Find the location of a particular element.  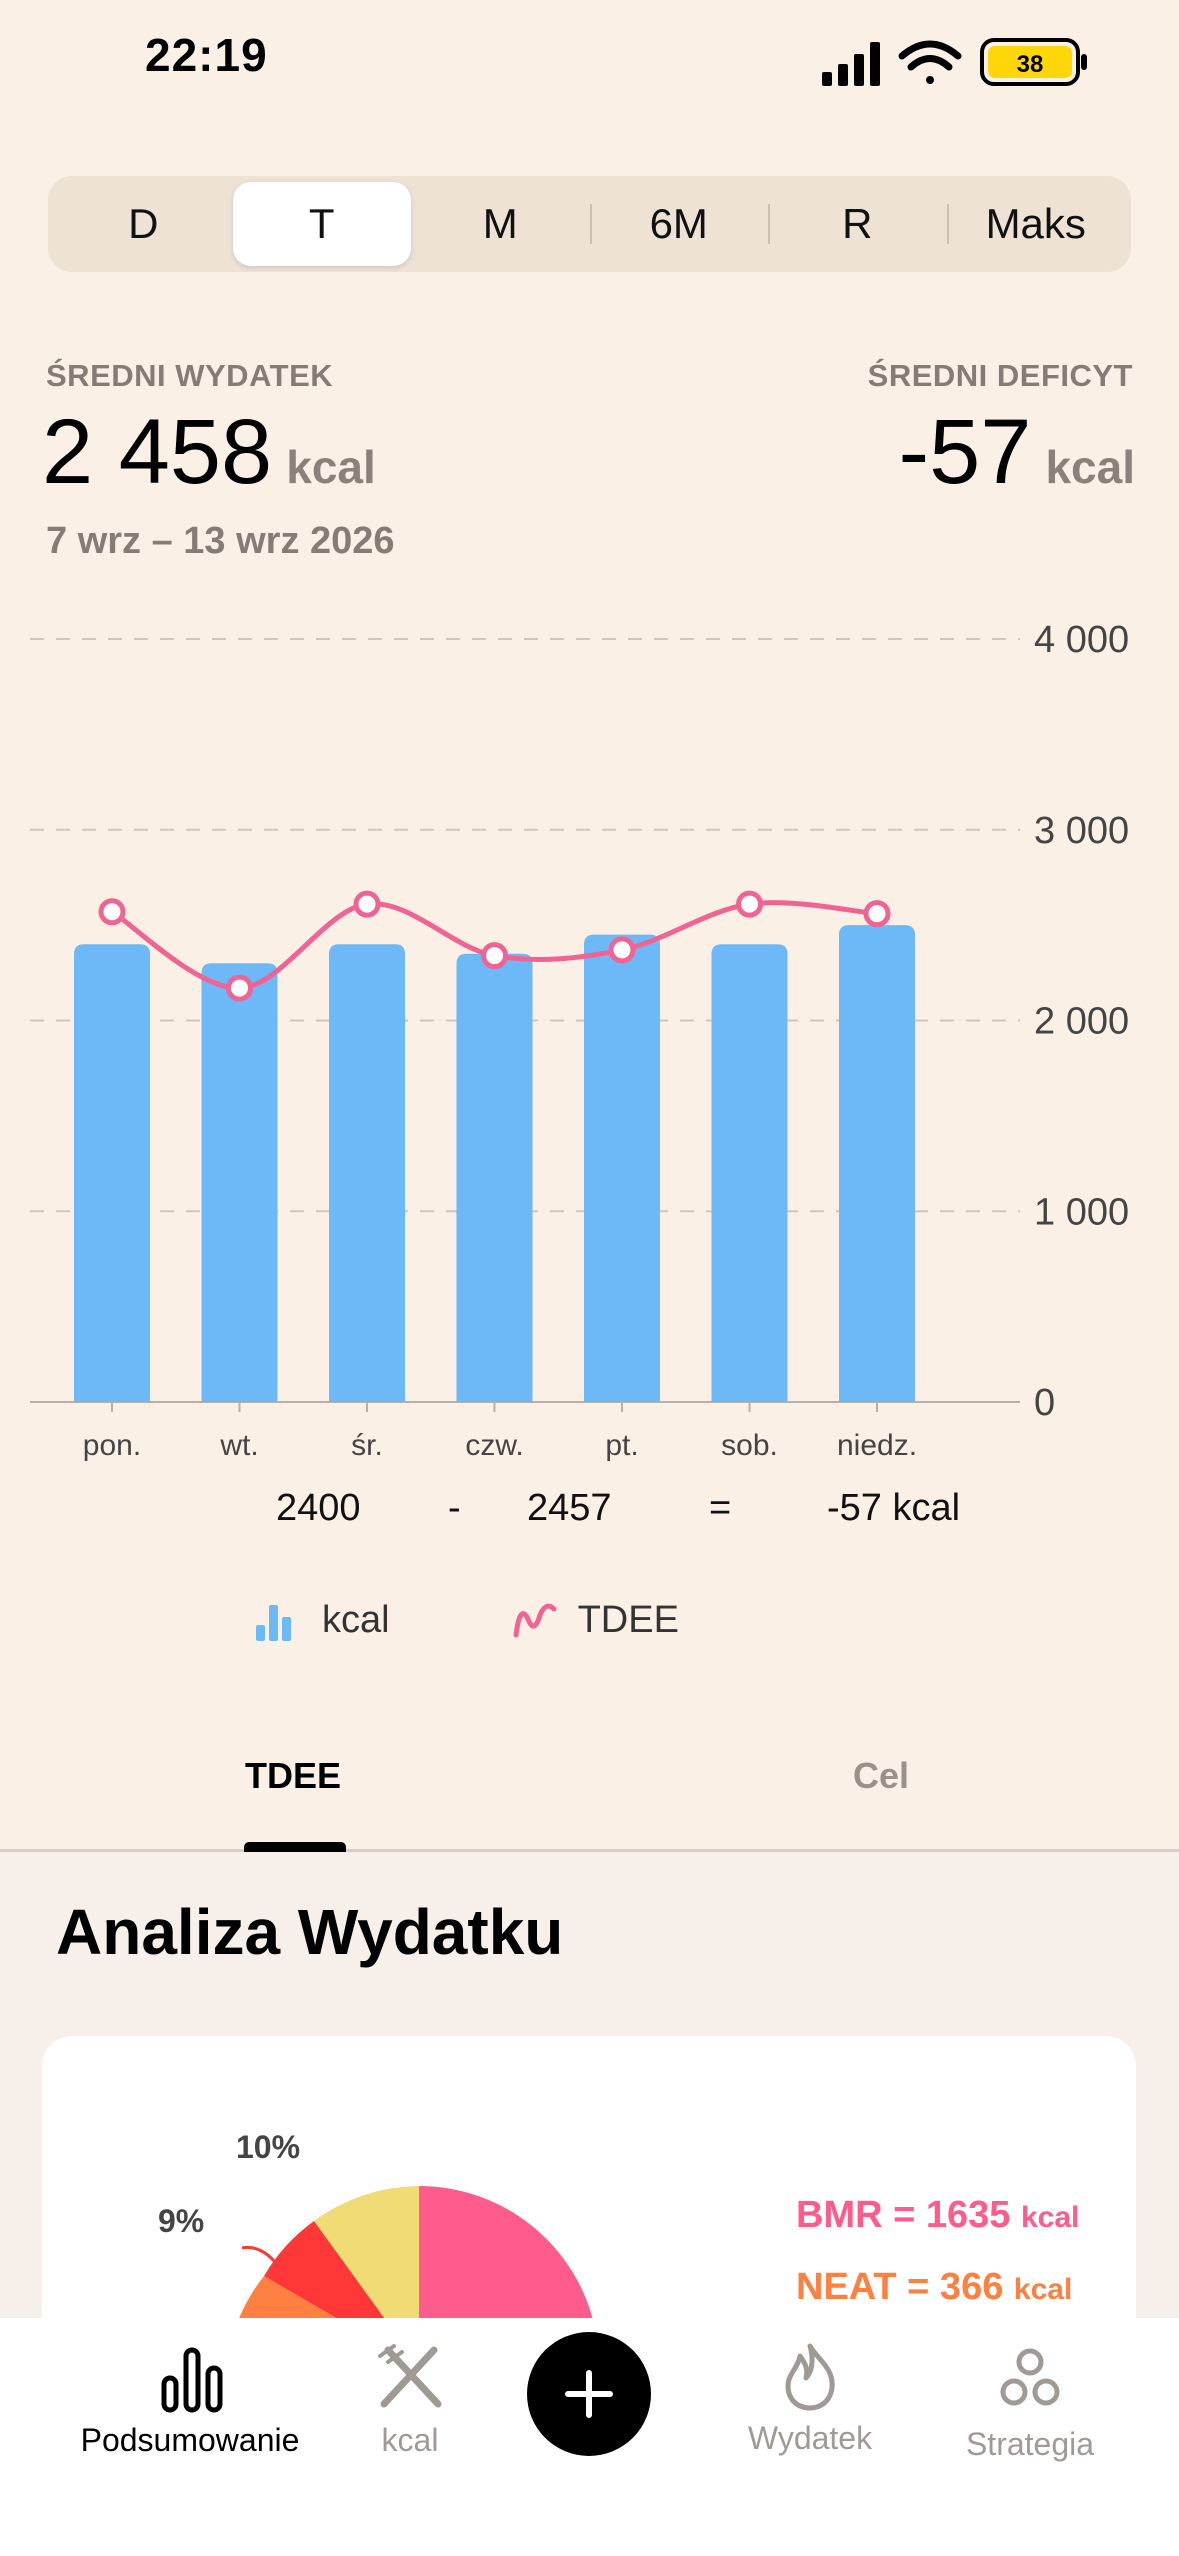

avg-expense-label: ŚREDNI WYDATEK is located at coordinates (190, 375).